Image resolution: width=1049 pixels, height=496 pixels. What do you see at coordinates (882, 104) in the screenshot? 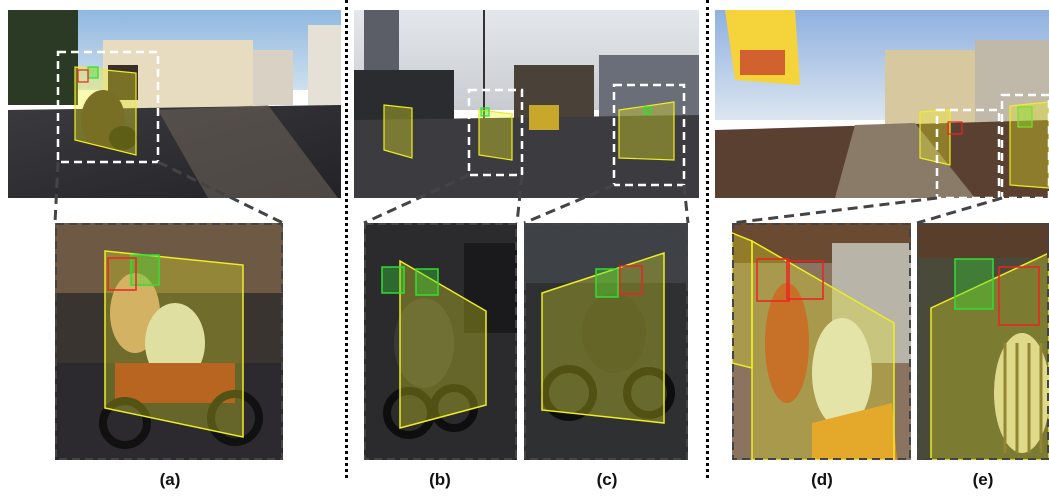
I see `scene-de-photo` at bounding box center [882, 104].